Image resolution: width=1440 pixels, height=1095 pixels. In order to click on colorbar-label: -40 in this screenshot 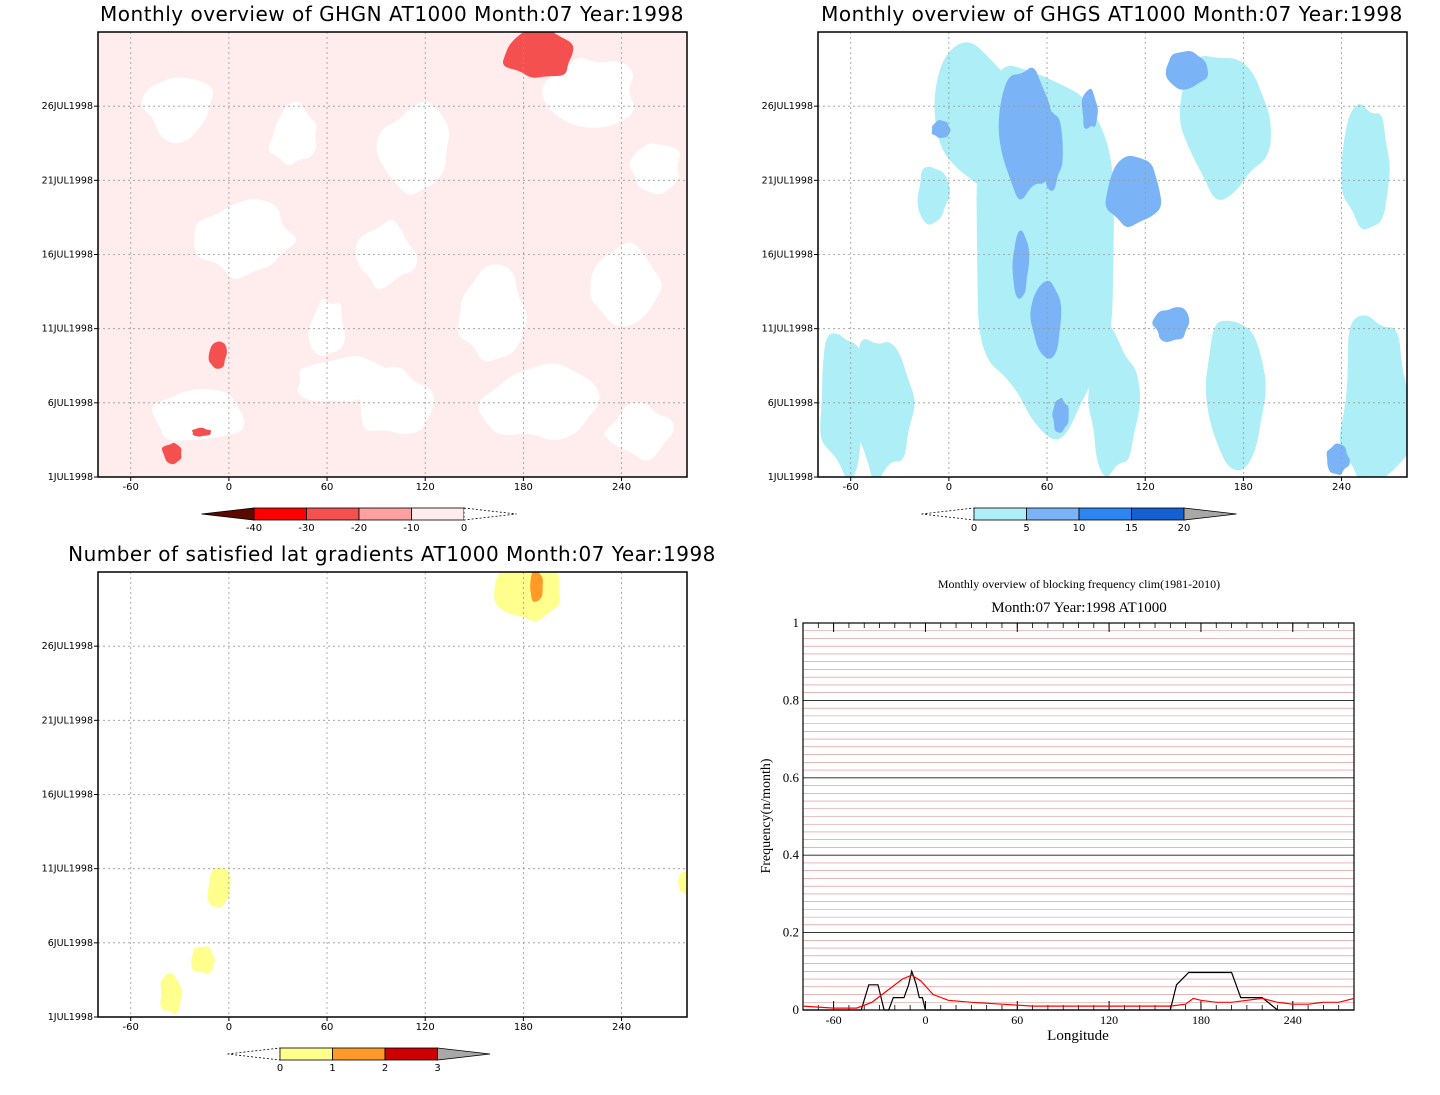, I will do `click(254, 528)`.